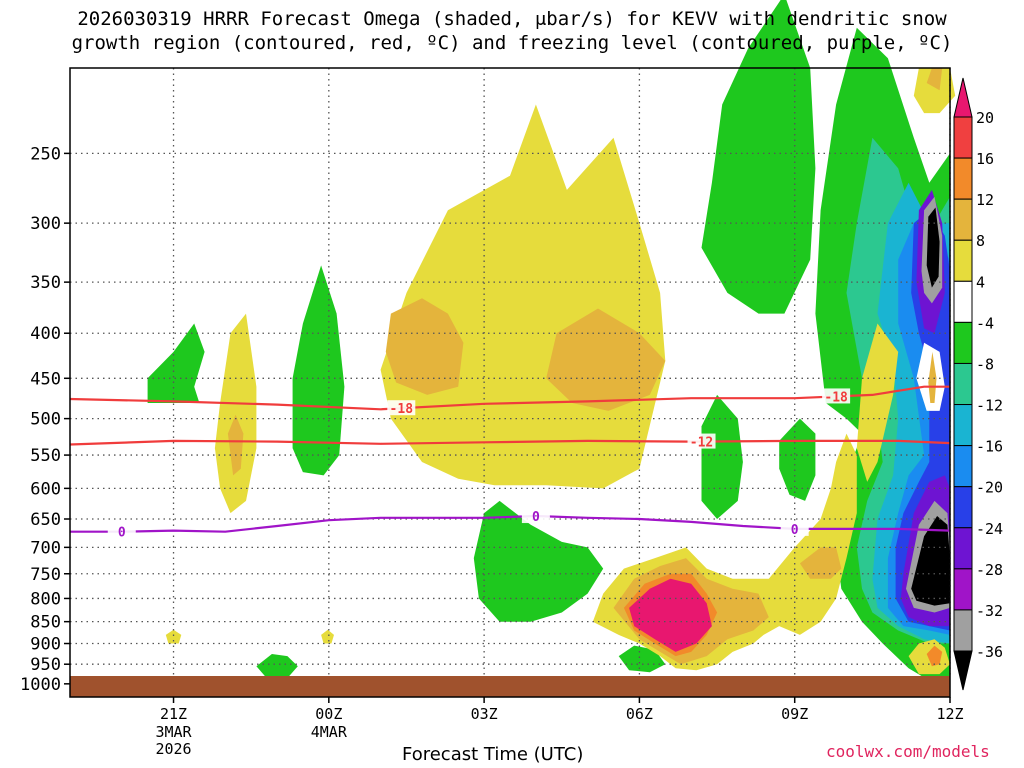 The height and width of the screenshot is (768, 1024). I want to click on x-tick-label-06Z: 06Z, so click(639, 714).